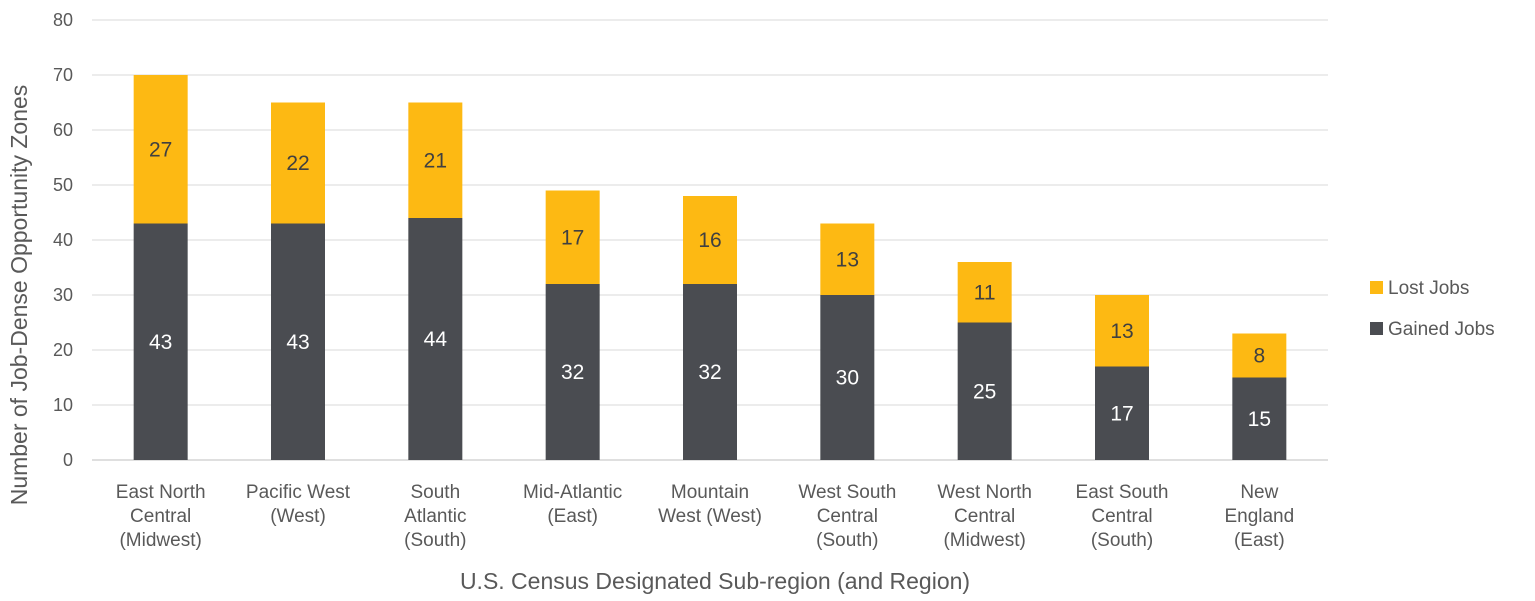 The width and height of the screenshot is (1535, 601). I want to click on x-category-label: West North Central (Midwest), so click(984, 516).